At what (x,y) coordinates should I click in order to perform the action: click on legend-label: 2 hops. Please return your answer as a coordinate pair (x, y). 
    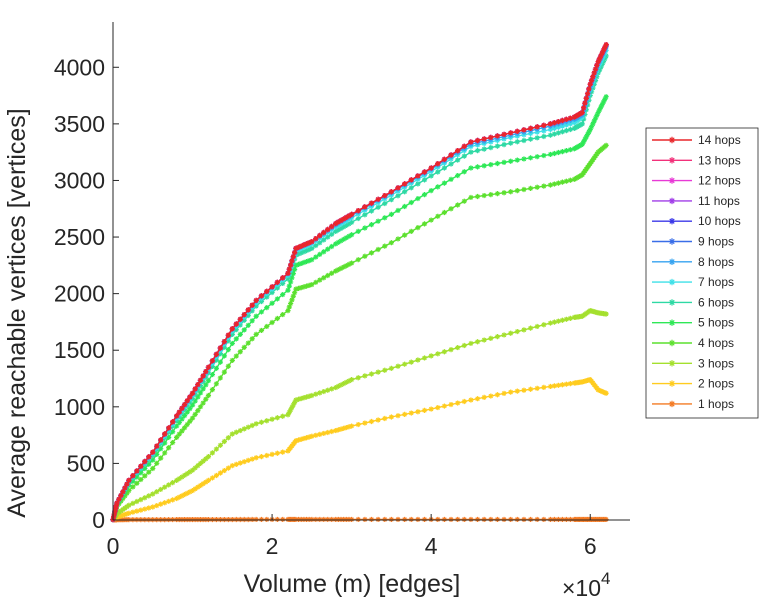
    Looking at the image, I should click on (716, 384).